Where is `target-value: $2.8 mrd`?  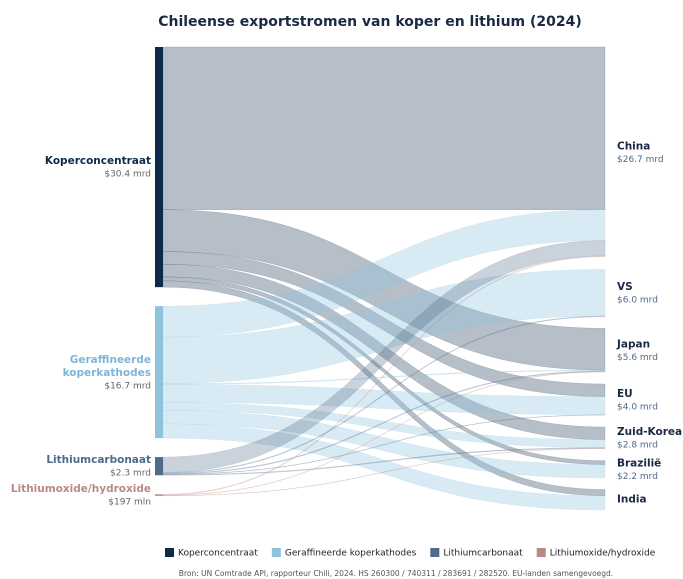 target-value: $2.8 mrd is located at coordinates (637, 446).